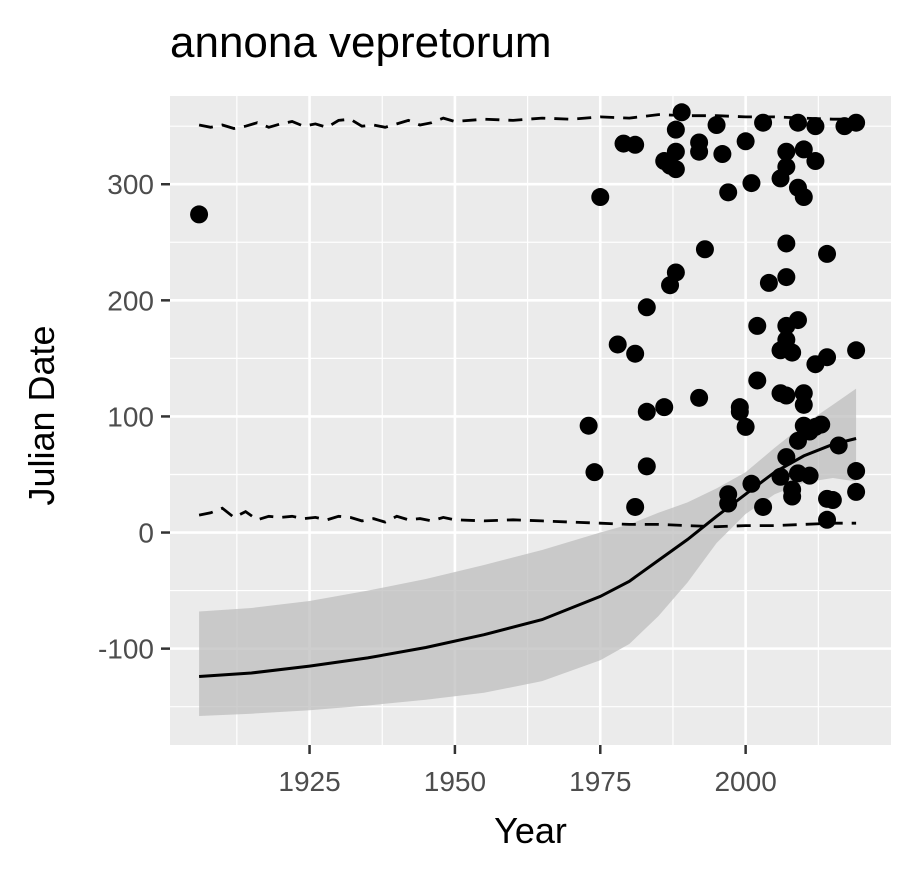  Describe the element at coordinates (527, 121) in the screenshot. I see `upper-dashed-line` at that location.